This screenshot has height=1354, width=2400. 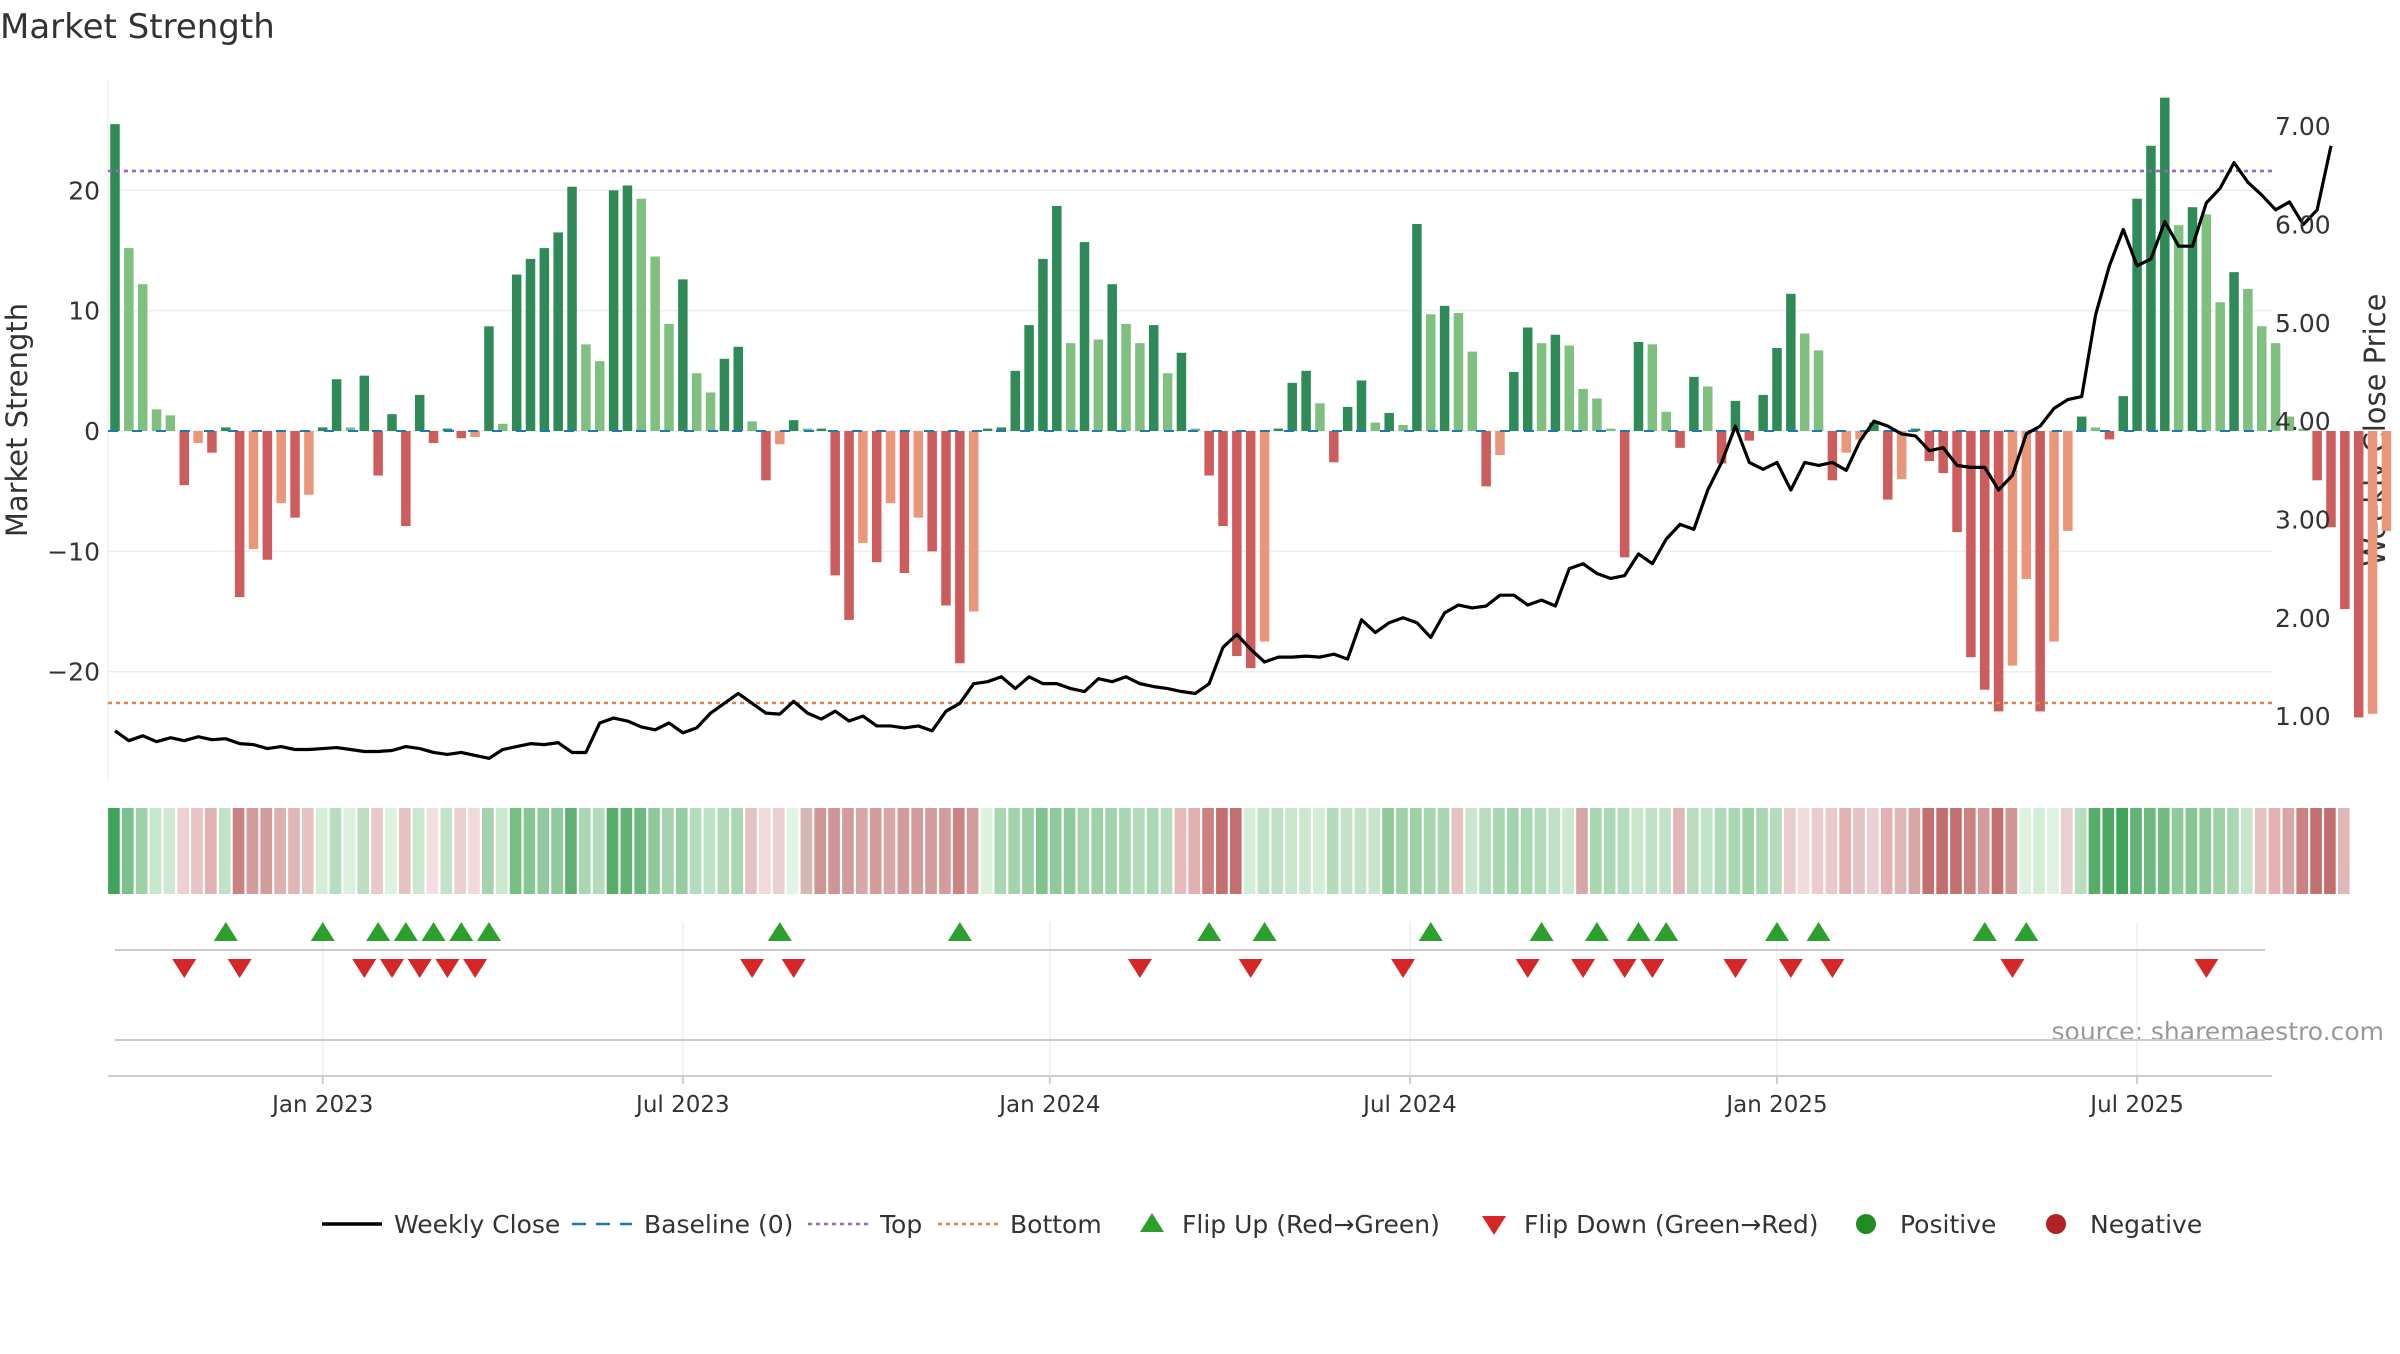 What do you see at coordinates (73, 551) in the screenshot?
I see `y-left-tick-label: −10` at bounding box center [73, 551].